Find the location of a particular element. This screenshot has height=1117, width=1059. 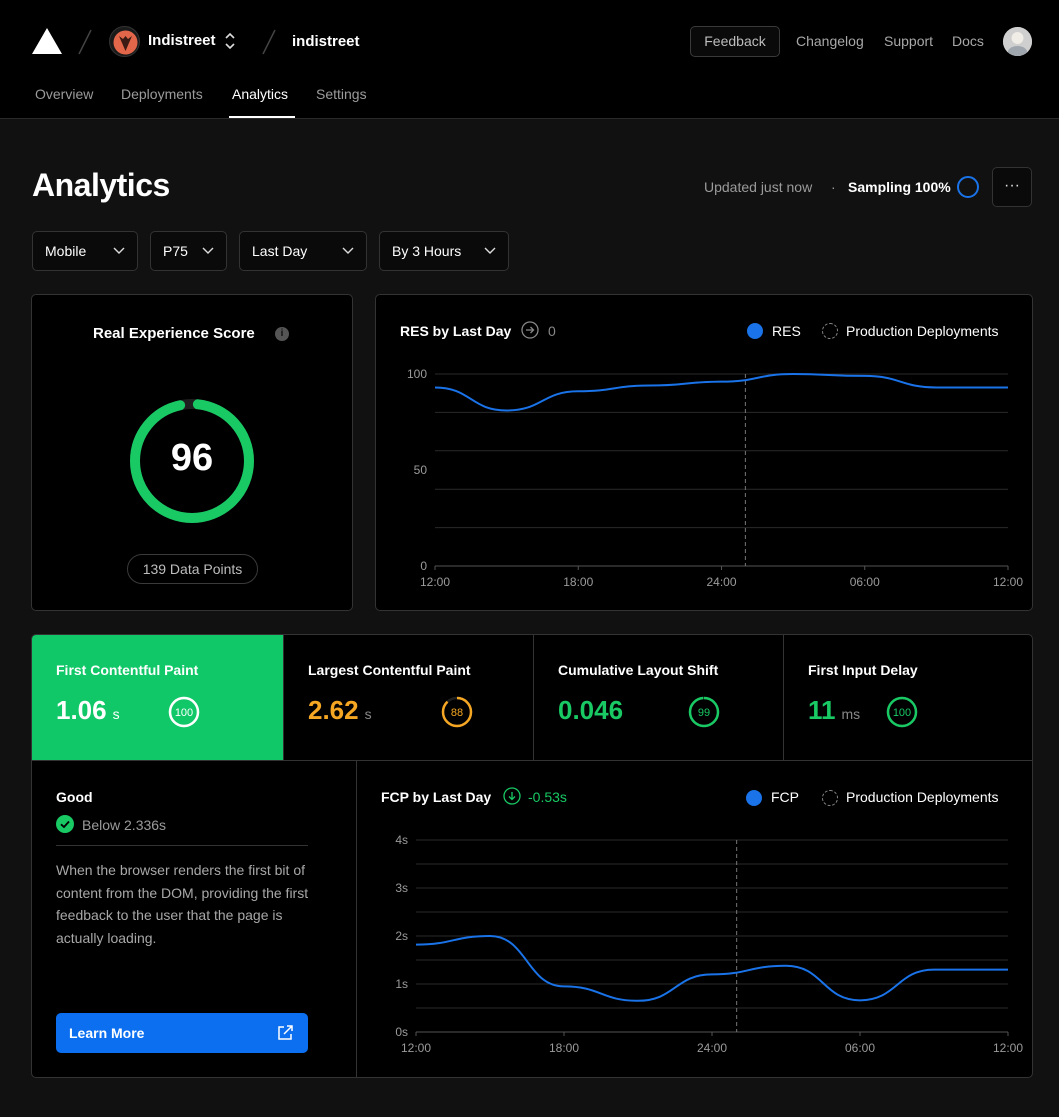

metric-name: Cumulative Layout Shift is located at coordinates (638, 670).